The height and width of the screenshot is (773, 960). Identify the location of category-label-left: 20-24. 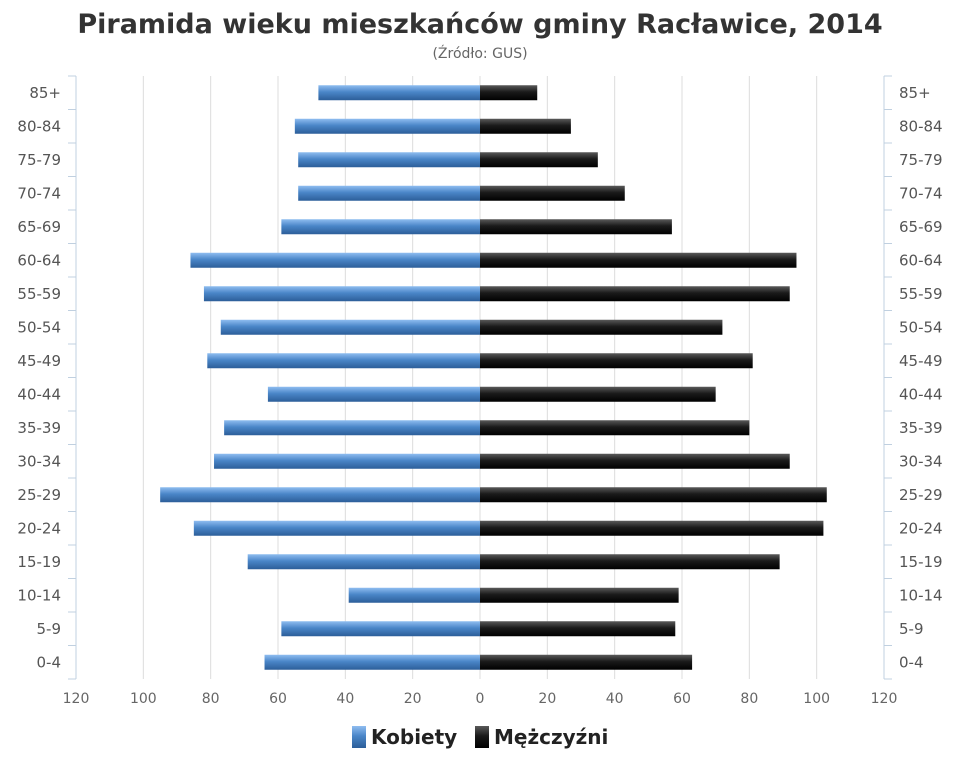
(39, 528).